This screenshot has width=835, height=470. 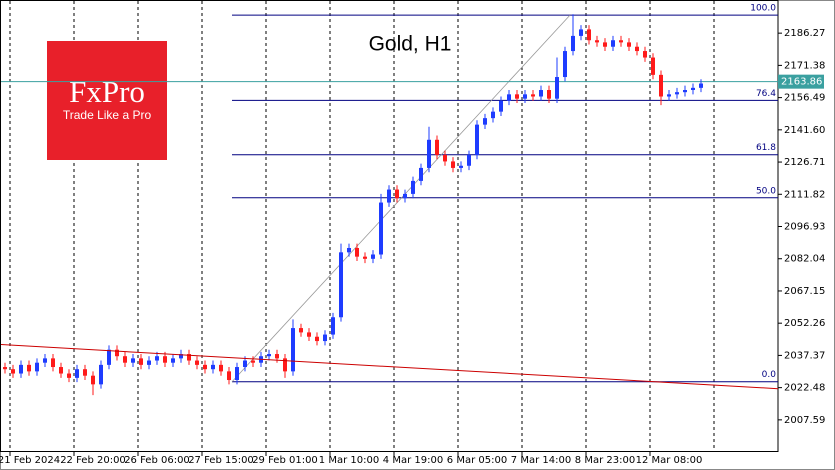 I want to click on y-tick-label: 2067.15, so click(x=804, y=291).